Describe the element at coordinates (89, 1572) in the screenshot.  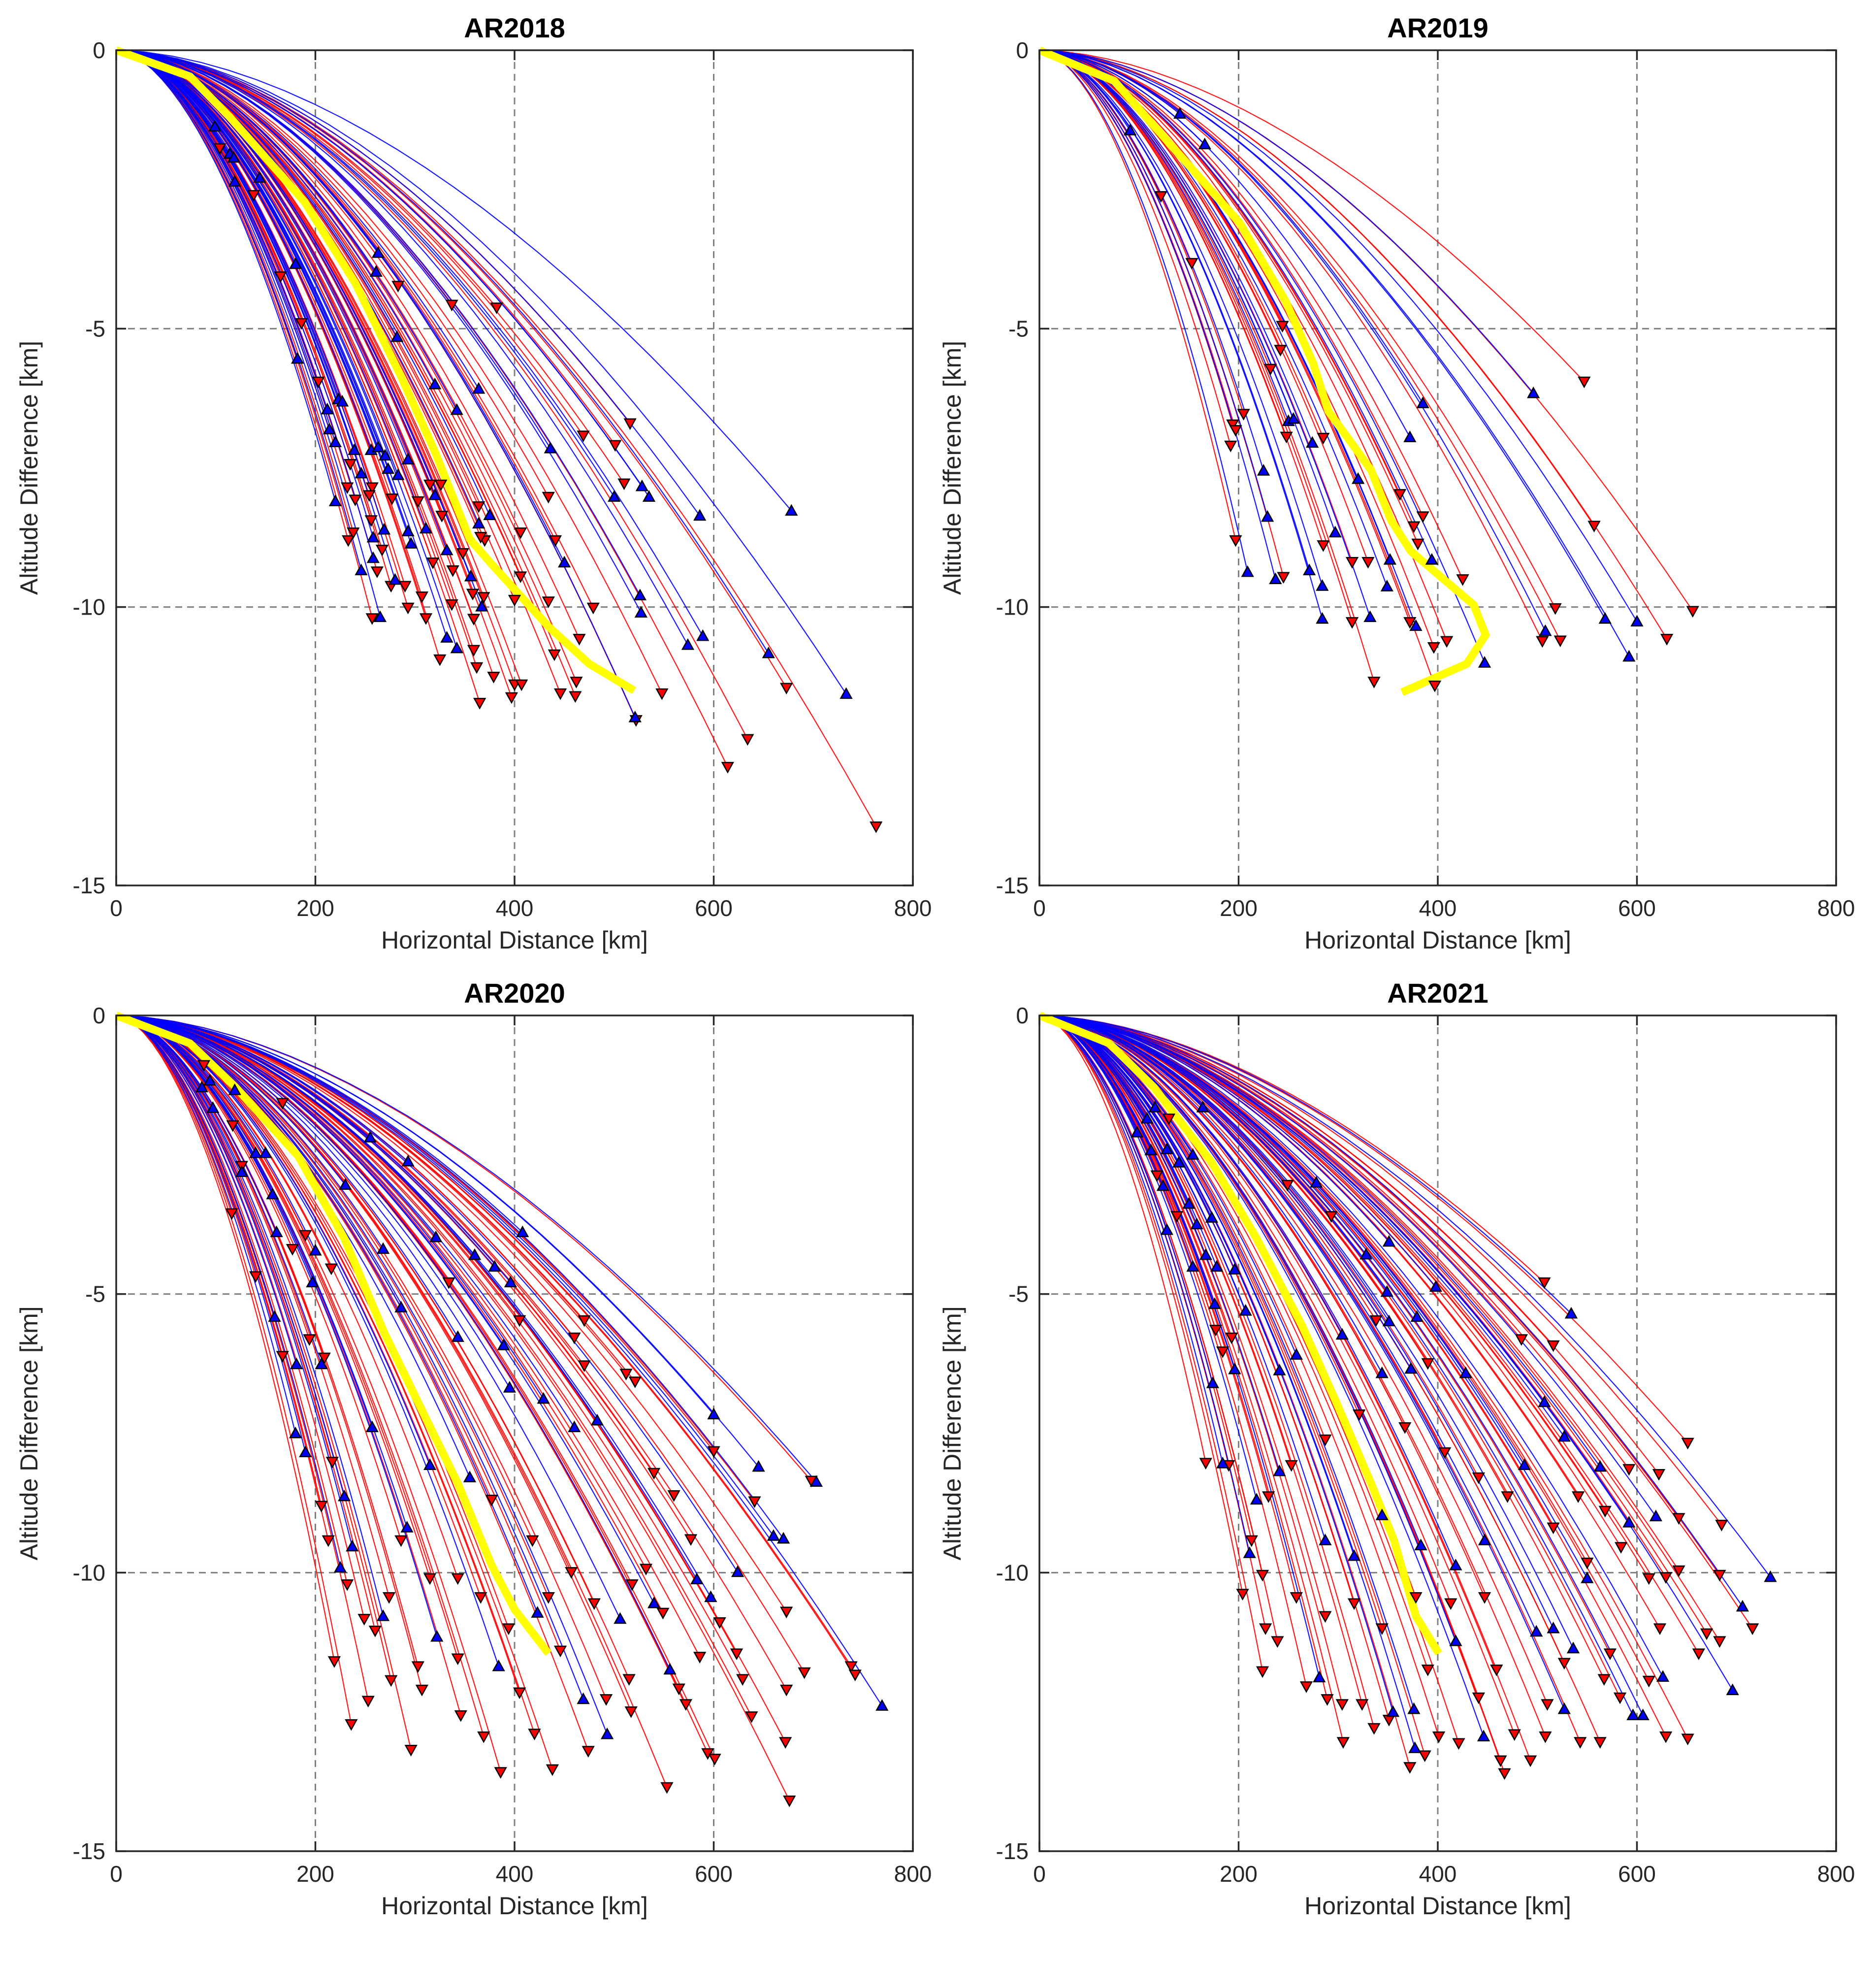
I see `y-tick-label: -10` at that location.